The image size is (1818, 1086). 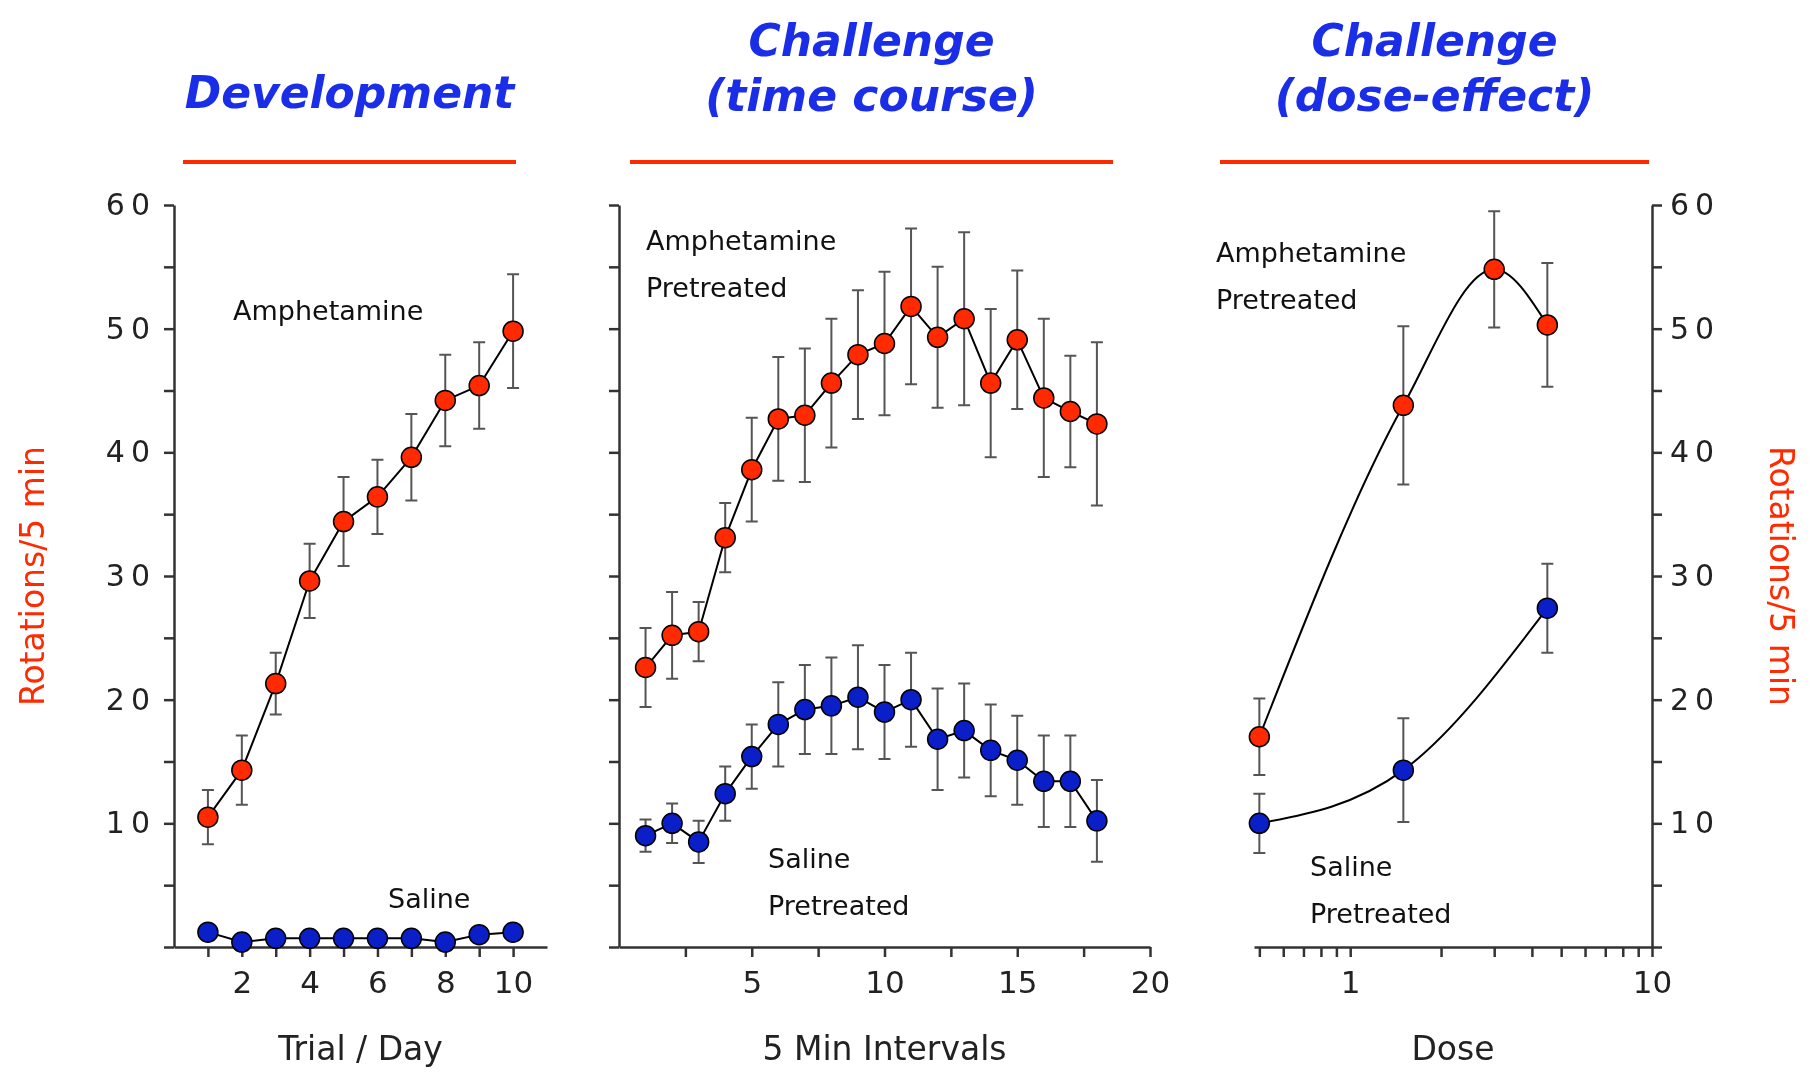 What do you see at coordinates (1695, 823) in the screenshot?
I see `y2-tick-label: 10` at bounding box center [1695, 823].